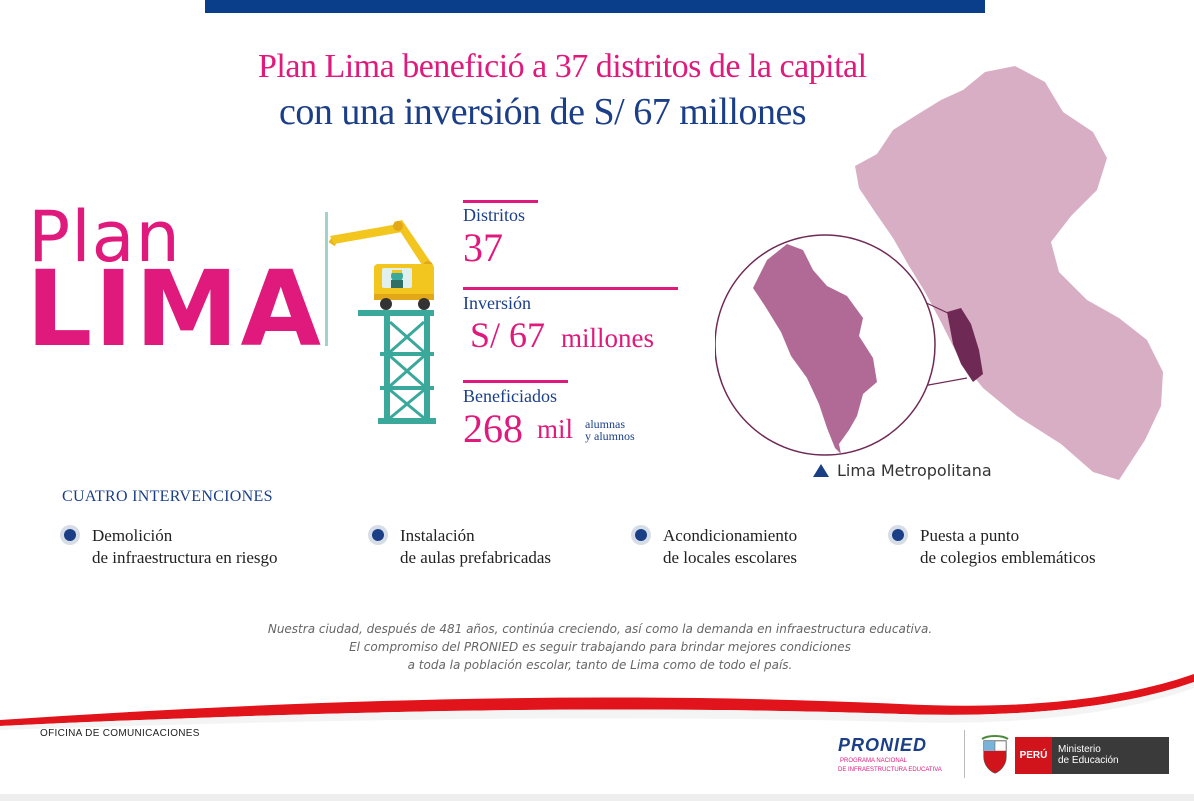  Describe the element at coordinates (883, 745) in the screenshot. I see `pronied-name: PRONIED` at that location.